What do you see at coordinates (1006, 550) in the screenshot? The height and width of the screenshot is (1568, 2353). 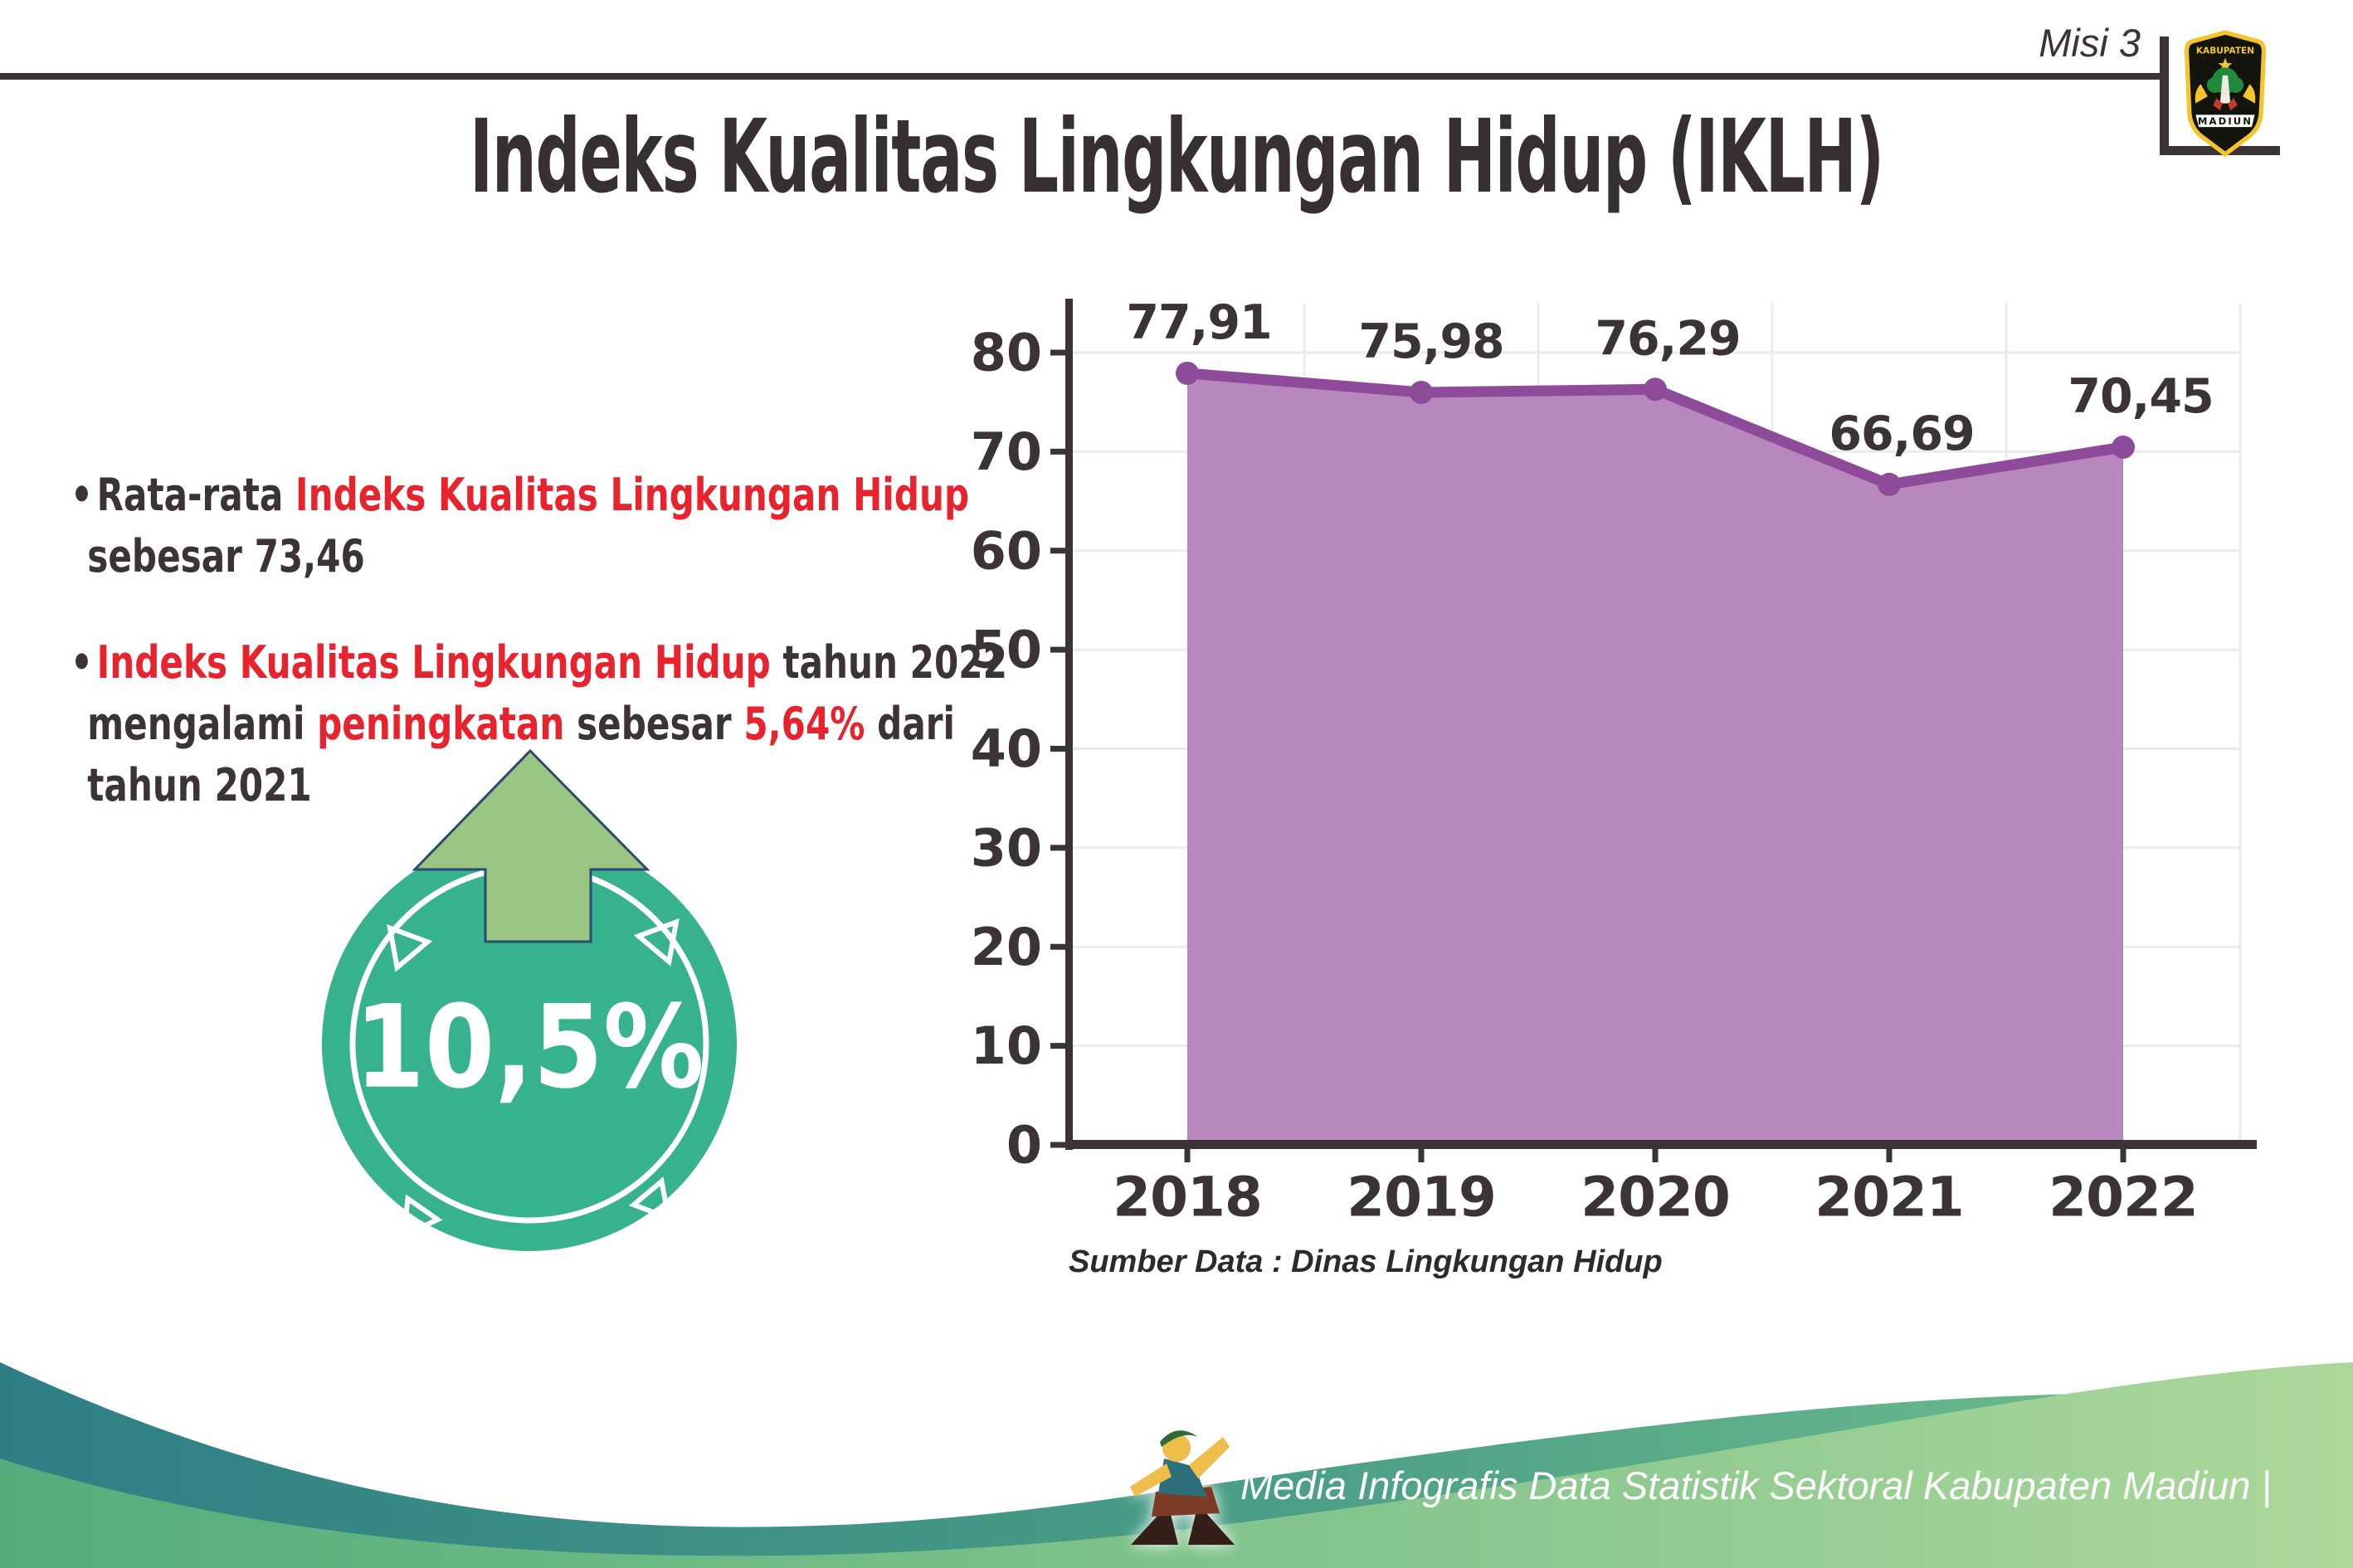 I see `y-tick-label: 60` at bounding box center [1006, 550].